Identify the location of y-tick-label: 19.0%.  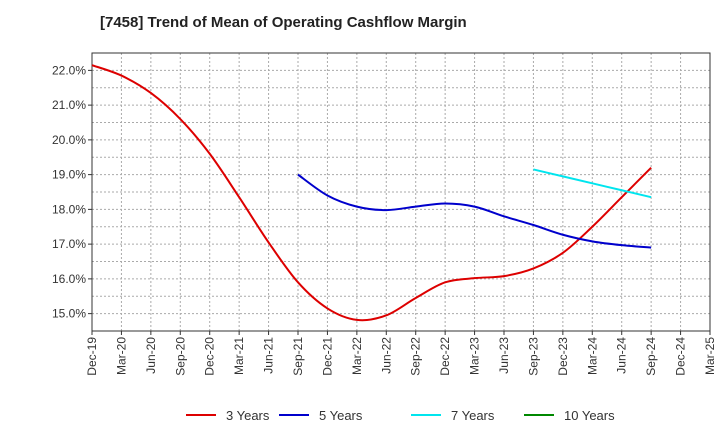
(69, 175).